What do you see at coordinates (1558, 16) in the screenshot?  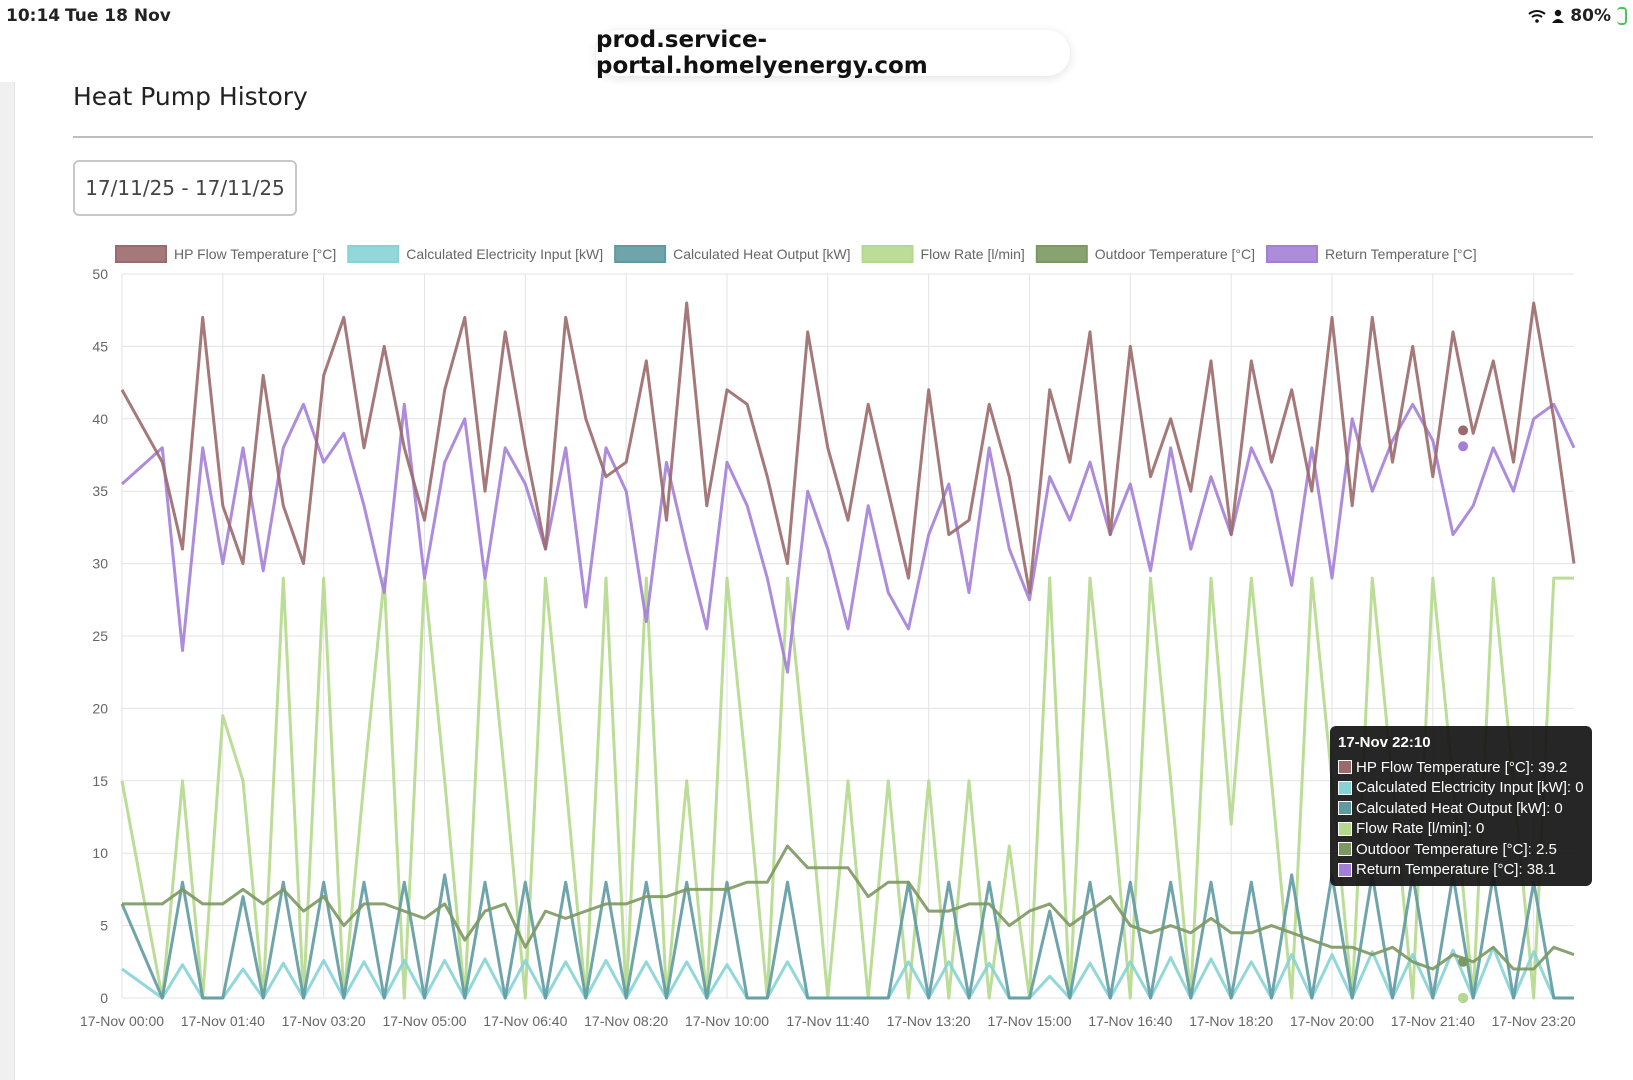 I see `person-icon` at bounding box center [1558, 16].